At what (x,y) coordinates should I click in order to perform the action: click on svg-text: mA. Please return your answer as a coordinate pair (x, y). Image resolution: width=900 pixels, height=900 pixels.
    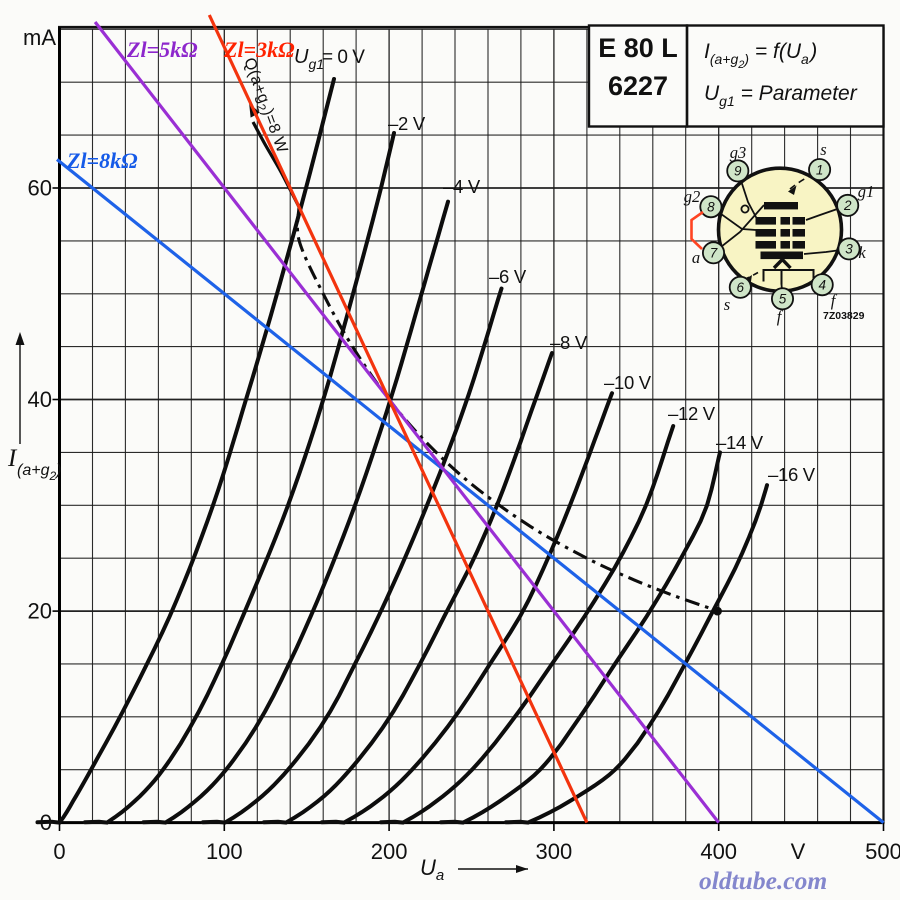
    Looking at the image, I should click on (39, 37).